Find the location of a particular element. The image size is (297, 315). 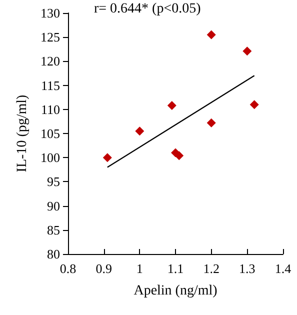

y-tick-label: 105 is located at coordinates (50, 133).